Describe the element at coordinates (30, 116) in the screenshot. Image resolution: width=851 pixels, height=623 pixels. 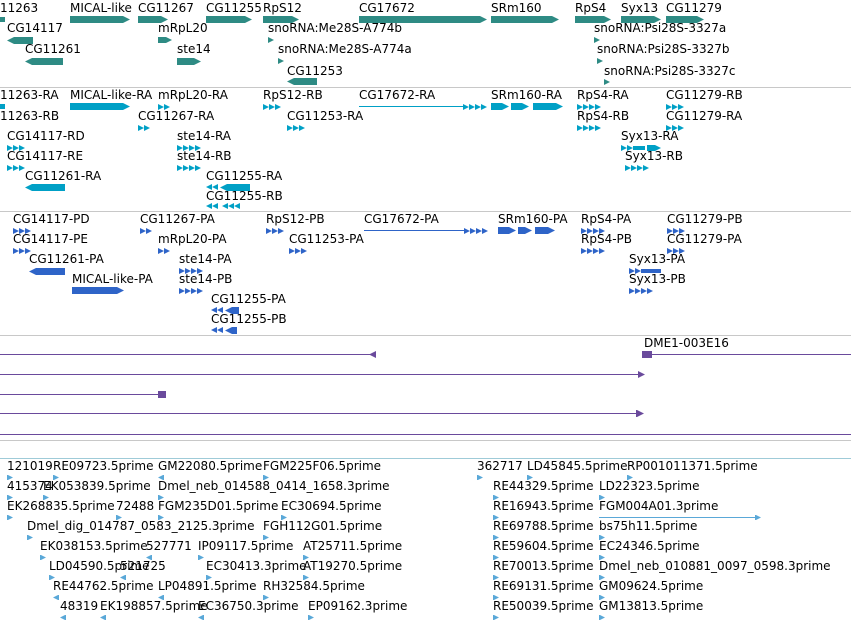
I see `transcripts-label: 11263-RB` at that location.